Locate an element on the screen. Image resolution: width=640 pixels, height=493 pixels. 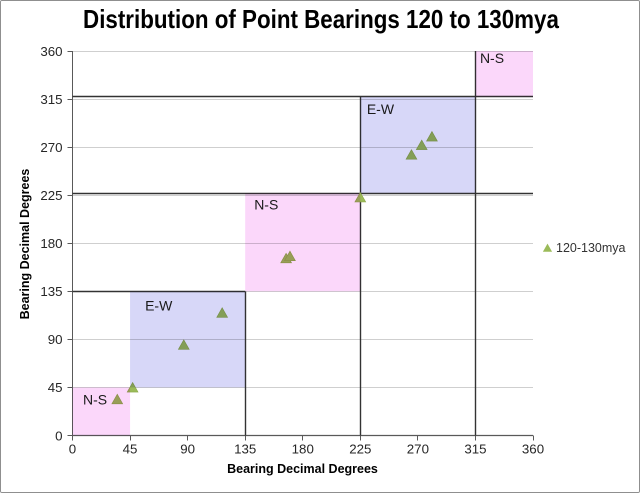
x-tick-label-90: 90 is located at coordinates (187, 449).